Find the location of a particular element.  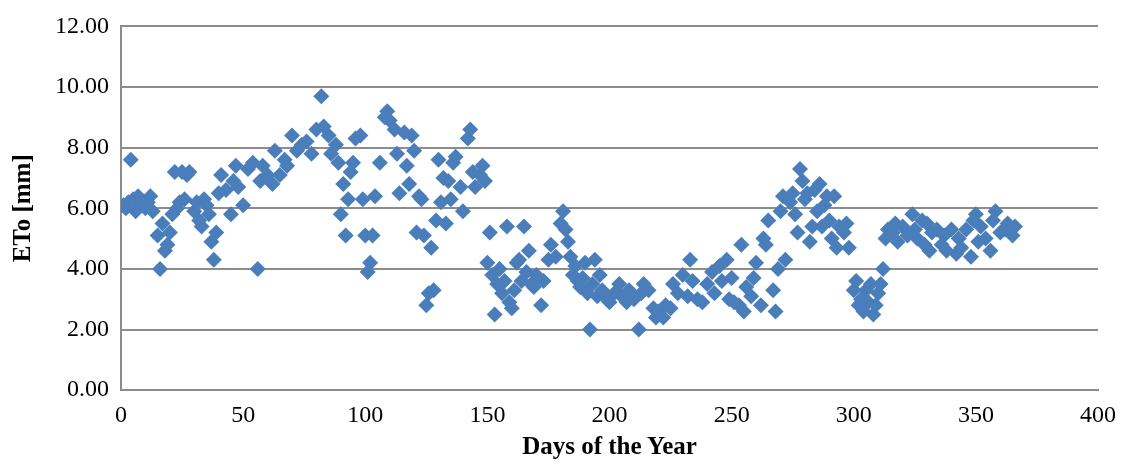

x-tick-label: 350 is located at coordinates (975, 413).